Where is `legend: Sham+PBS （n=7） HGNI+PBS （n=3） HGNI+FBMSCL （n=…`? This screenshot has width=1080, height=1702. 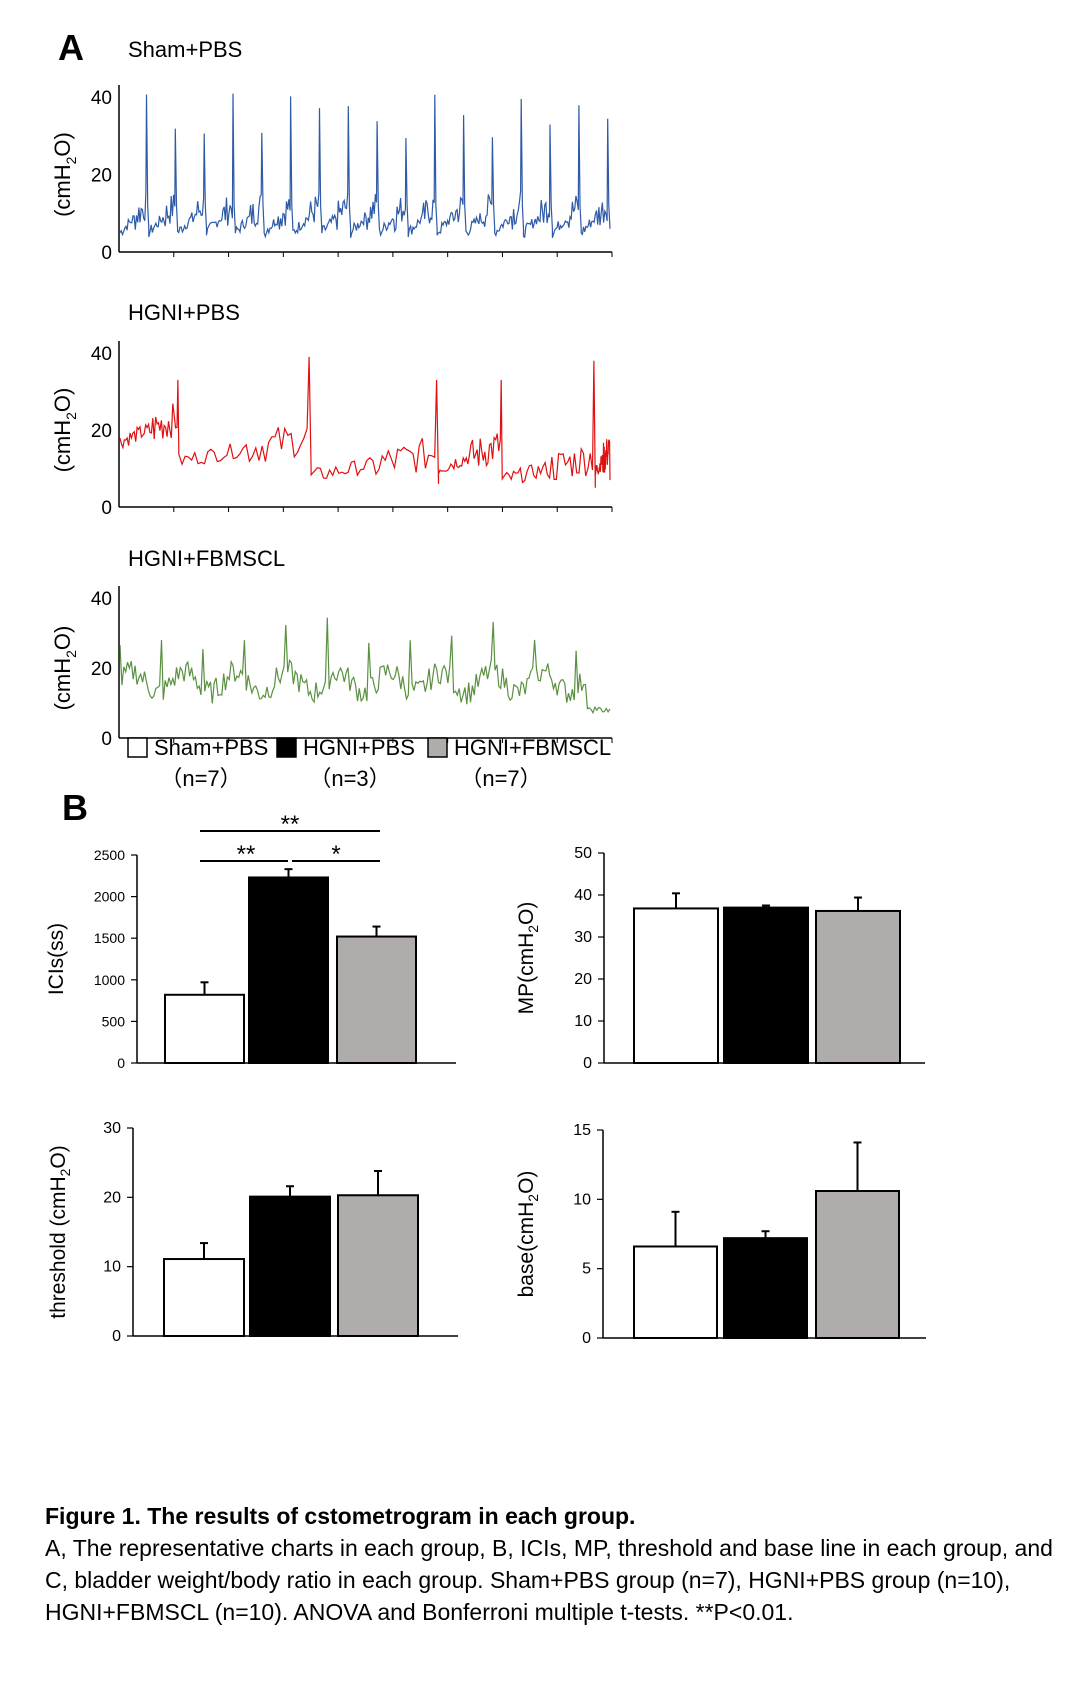
legend: Sham+PBS （n=7） HGNI+PBS （n=3） HGNI+FBMSCL （n=… is located at coordinates (369, 763).